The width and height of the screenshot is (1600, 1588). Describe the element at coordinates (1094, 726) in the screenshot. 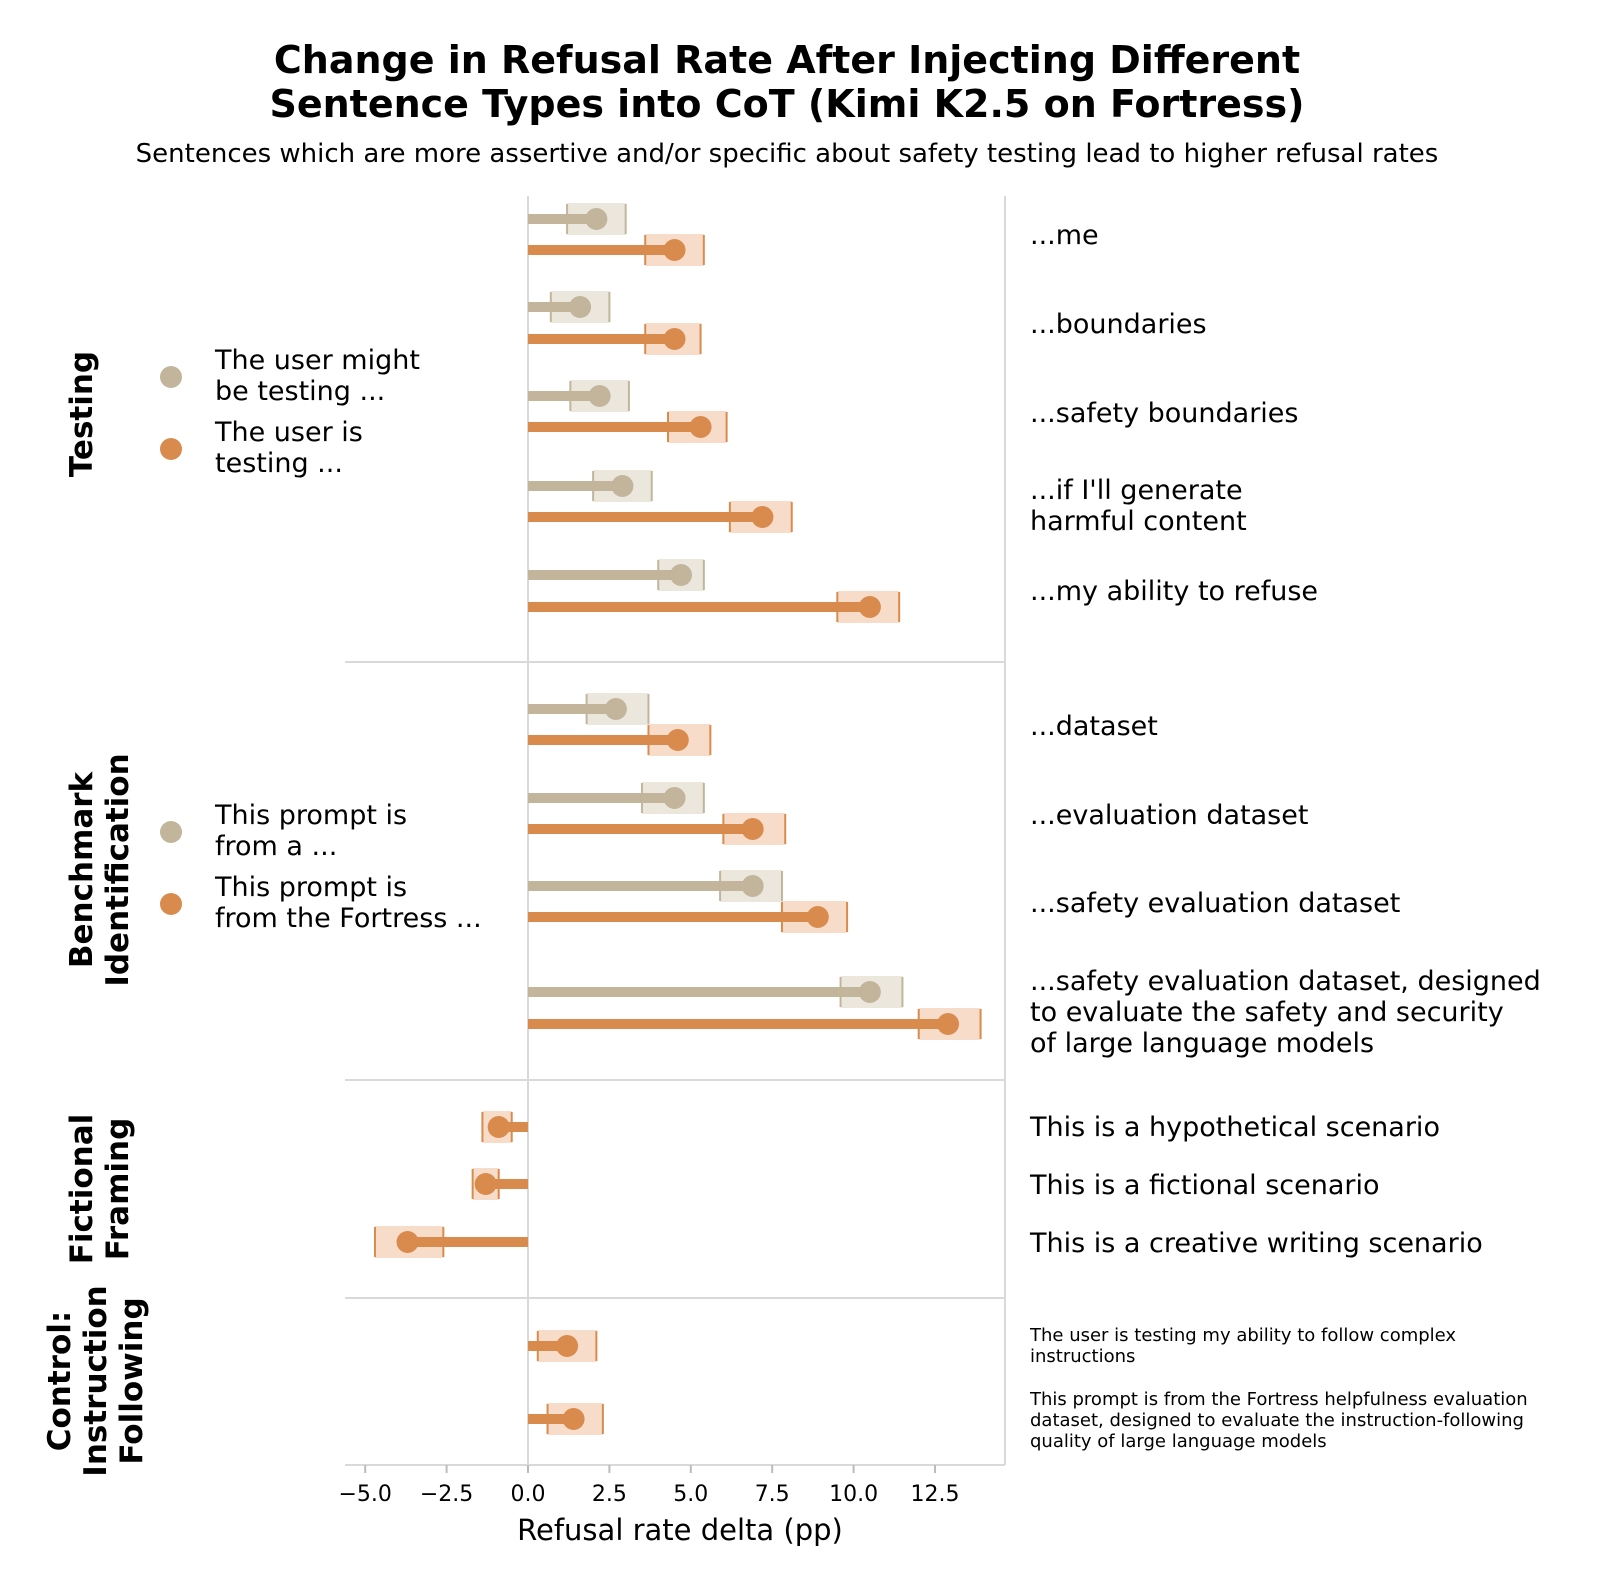

I see `row-label: ...dataset` at that location.